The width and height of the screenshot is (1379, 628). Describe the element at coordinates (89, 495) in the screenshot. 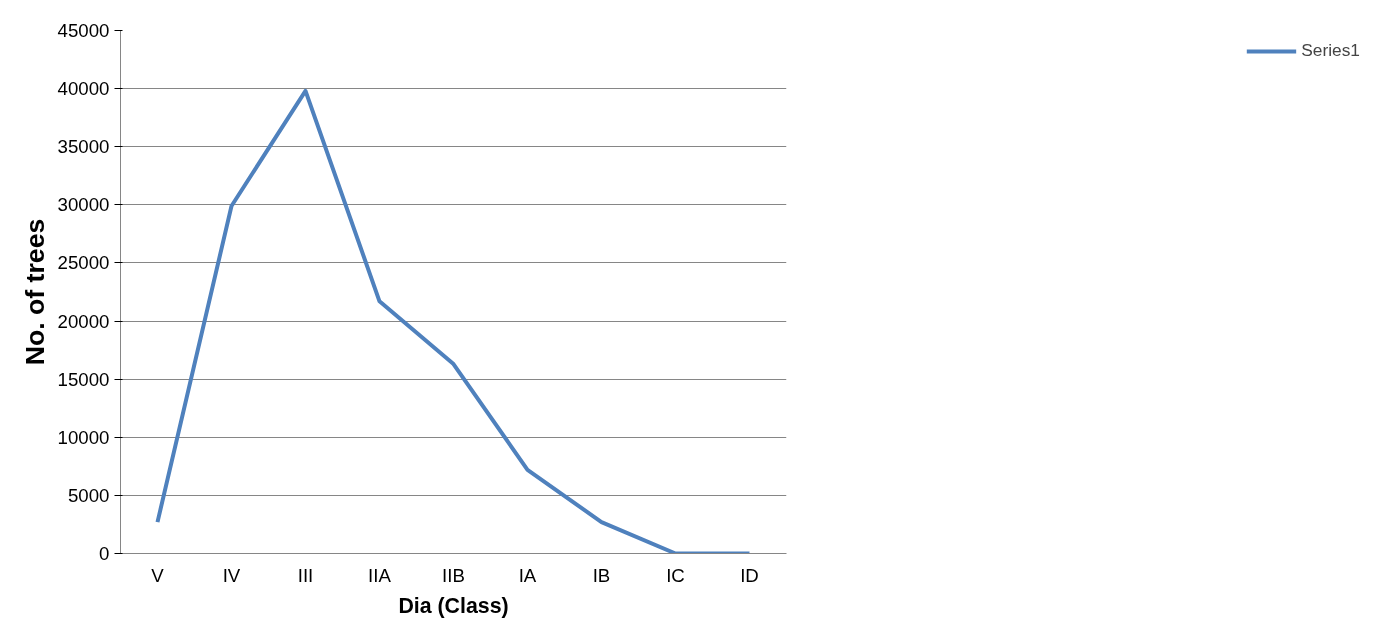

I see `y-tick-label: 5000` at that location.